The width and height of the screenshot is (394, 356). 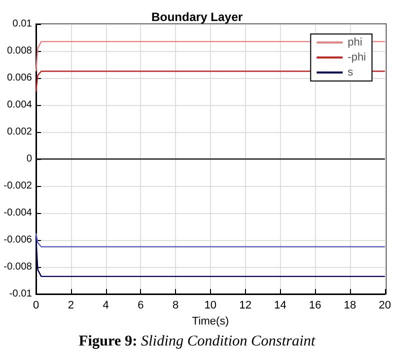 What do you see at coordinates (280, 306) in the screenshot?
I see `x-tick-label: 14` at bounding box center [280, 306].